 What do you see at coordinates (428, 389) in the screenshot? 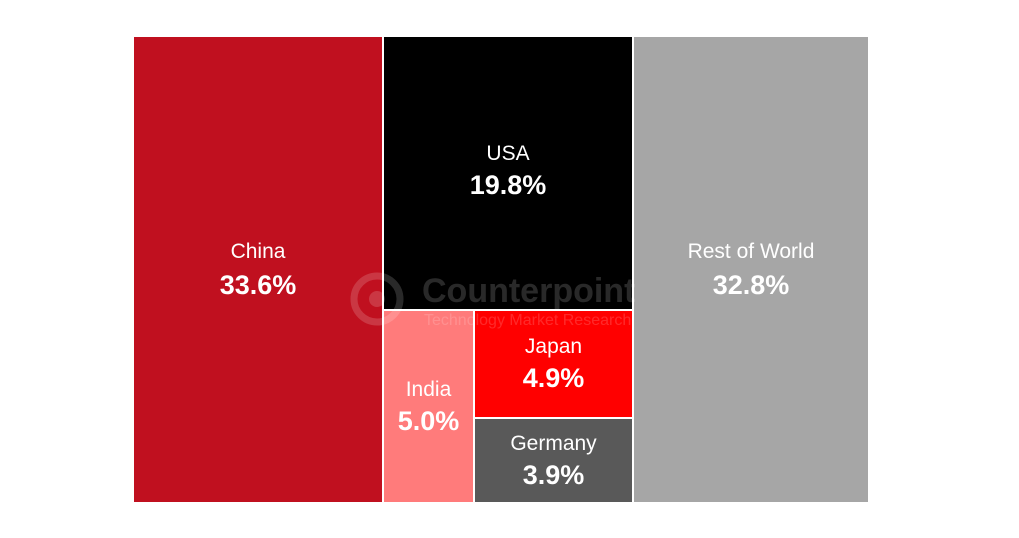
I see `tile-label: India` at bounding box center [428, 389].